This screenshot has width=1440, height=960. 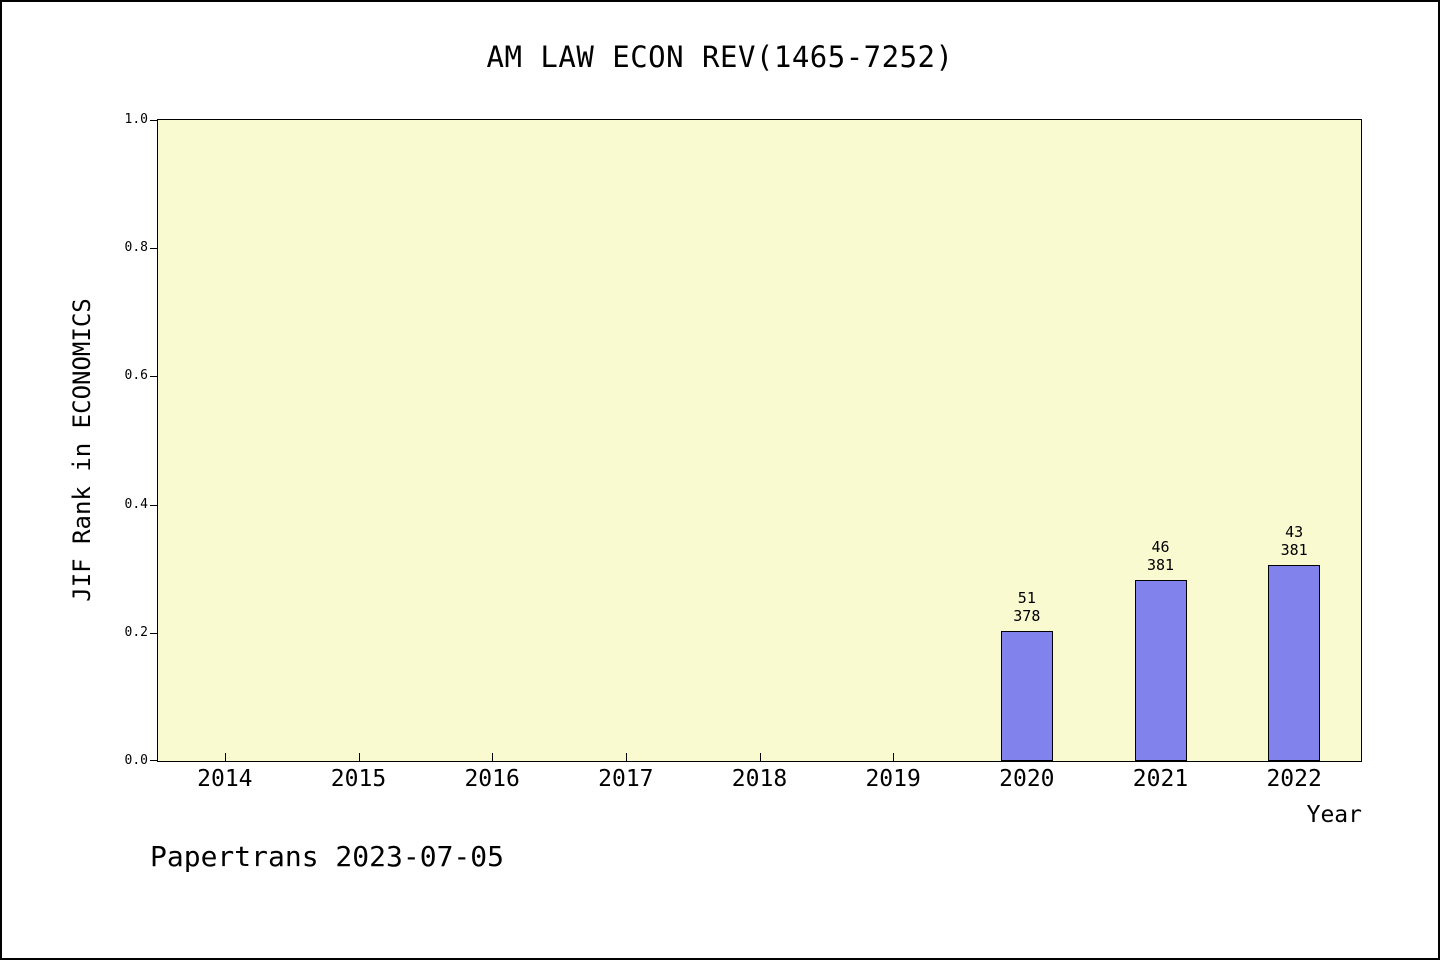 I want to click on bar-value-label-2020: 51 378, so click(x=1027, y=607).